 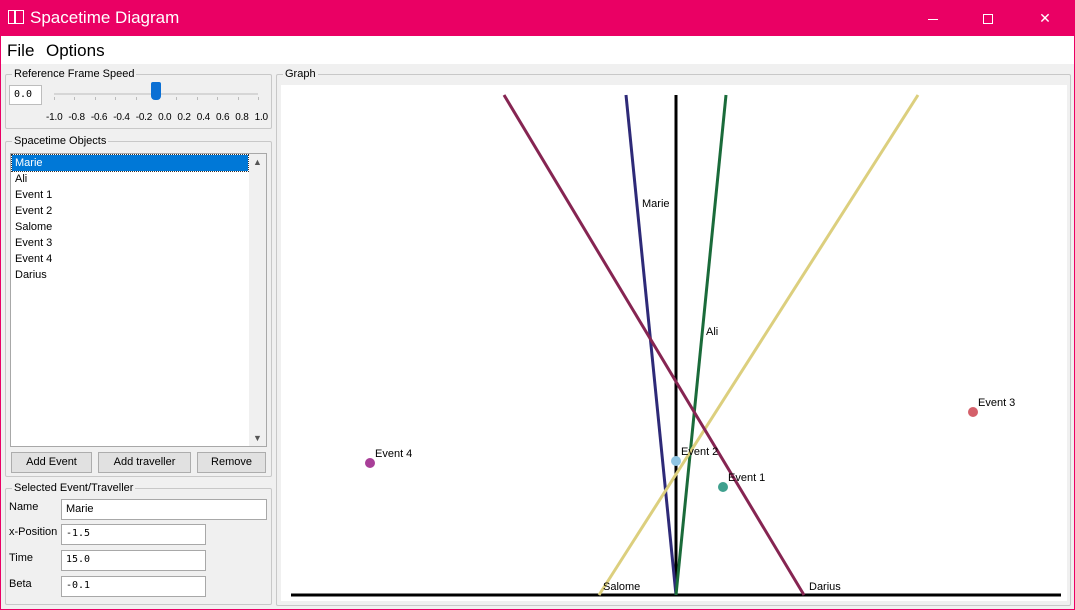 I want to click on worldline-marie, so click(x=651, y=345).